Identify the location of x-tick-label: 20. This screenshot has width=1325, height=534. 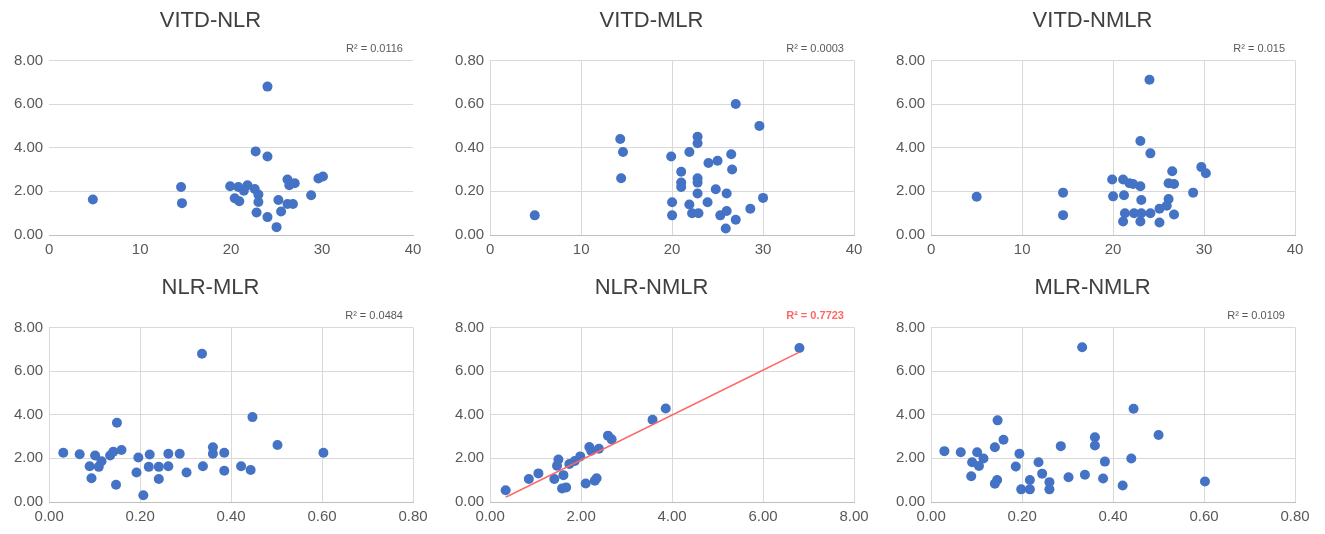
(1113, 249).